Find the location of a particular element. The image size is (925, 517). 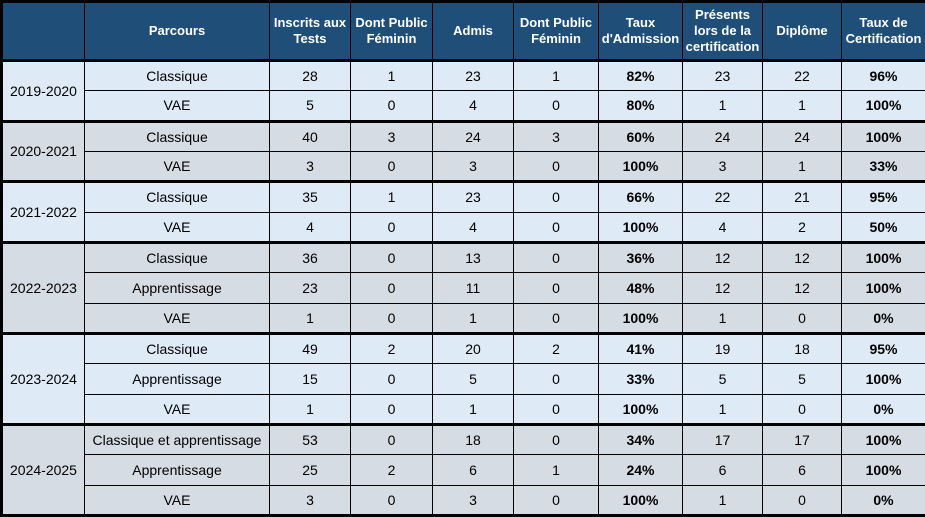

value-cell: 13 is located at coordinates (473, 257).